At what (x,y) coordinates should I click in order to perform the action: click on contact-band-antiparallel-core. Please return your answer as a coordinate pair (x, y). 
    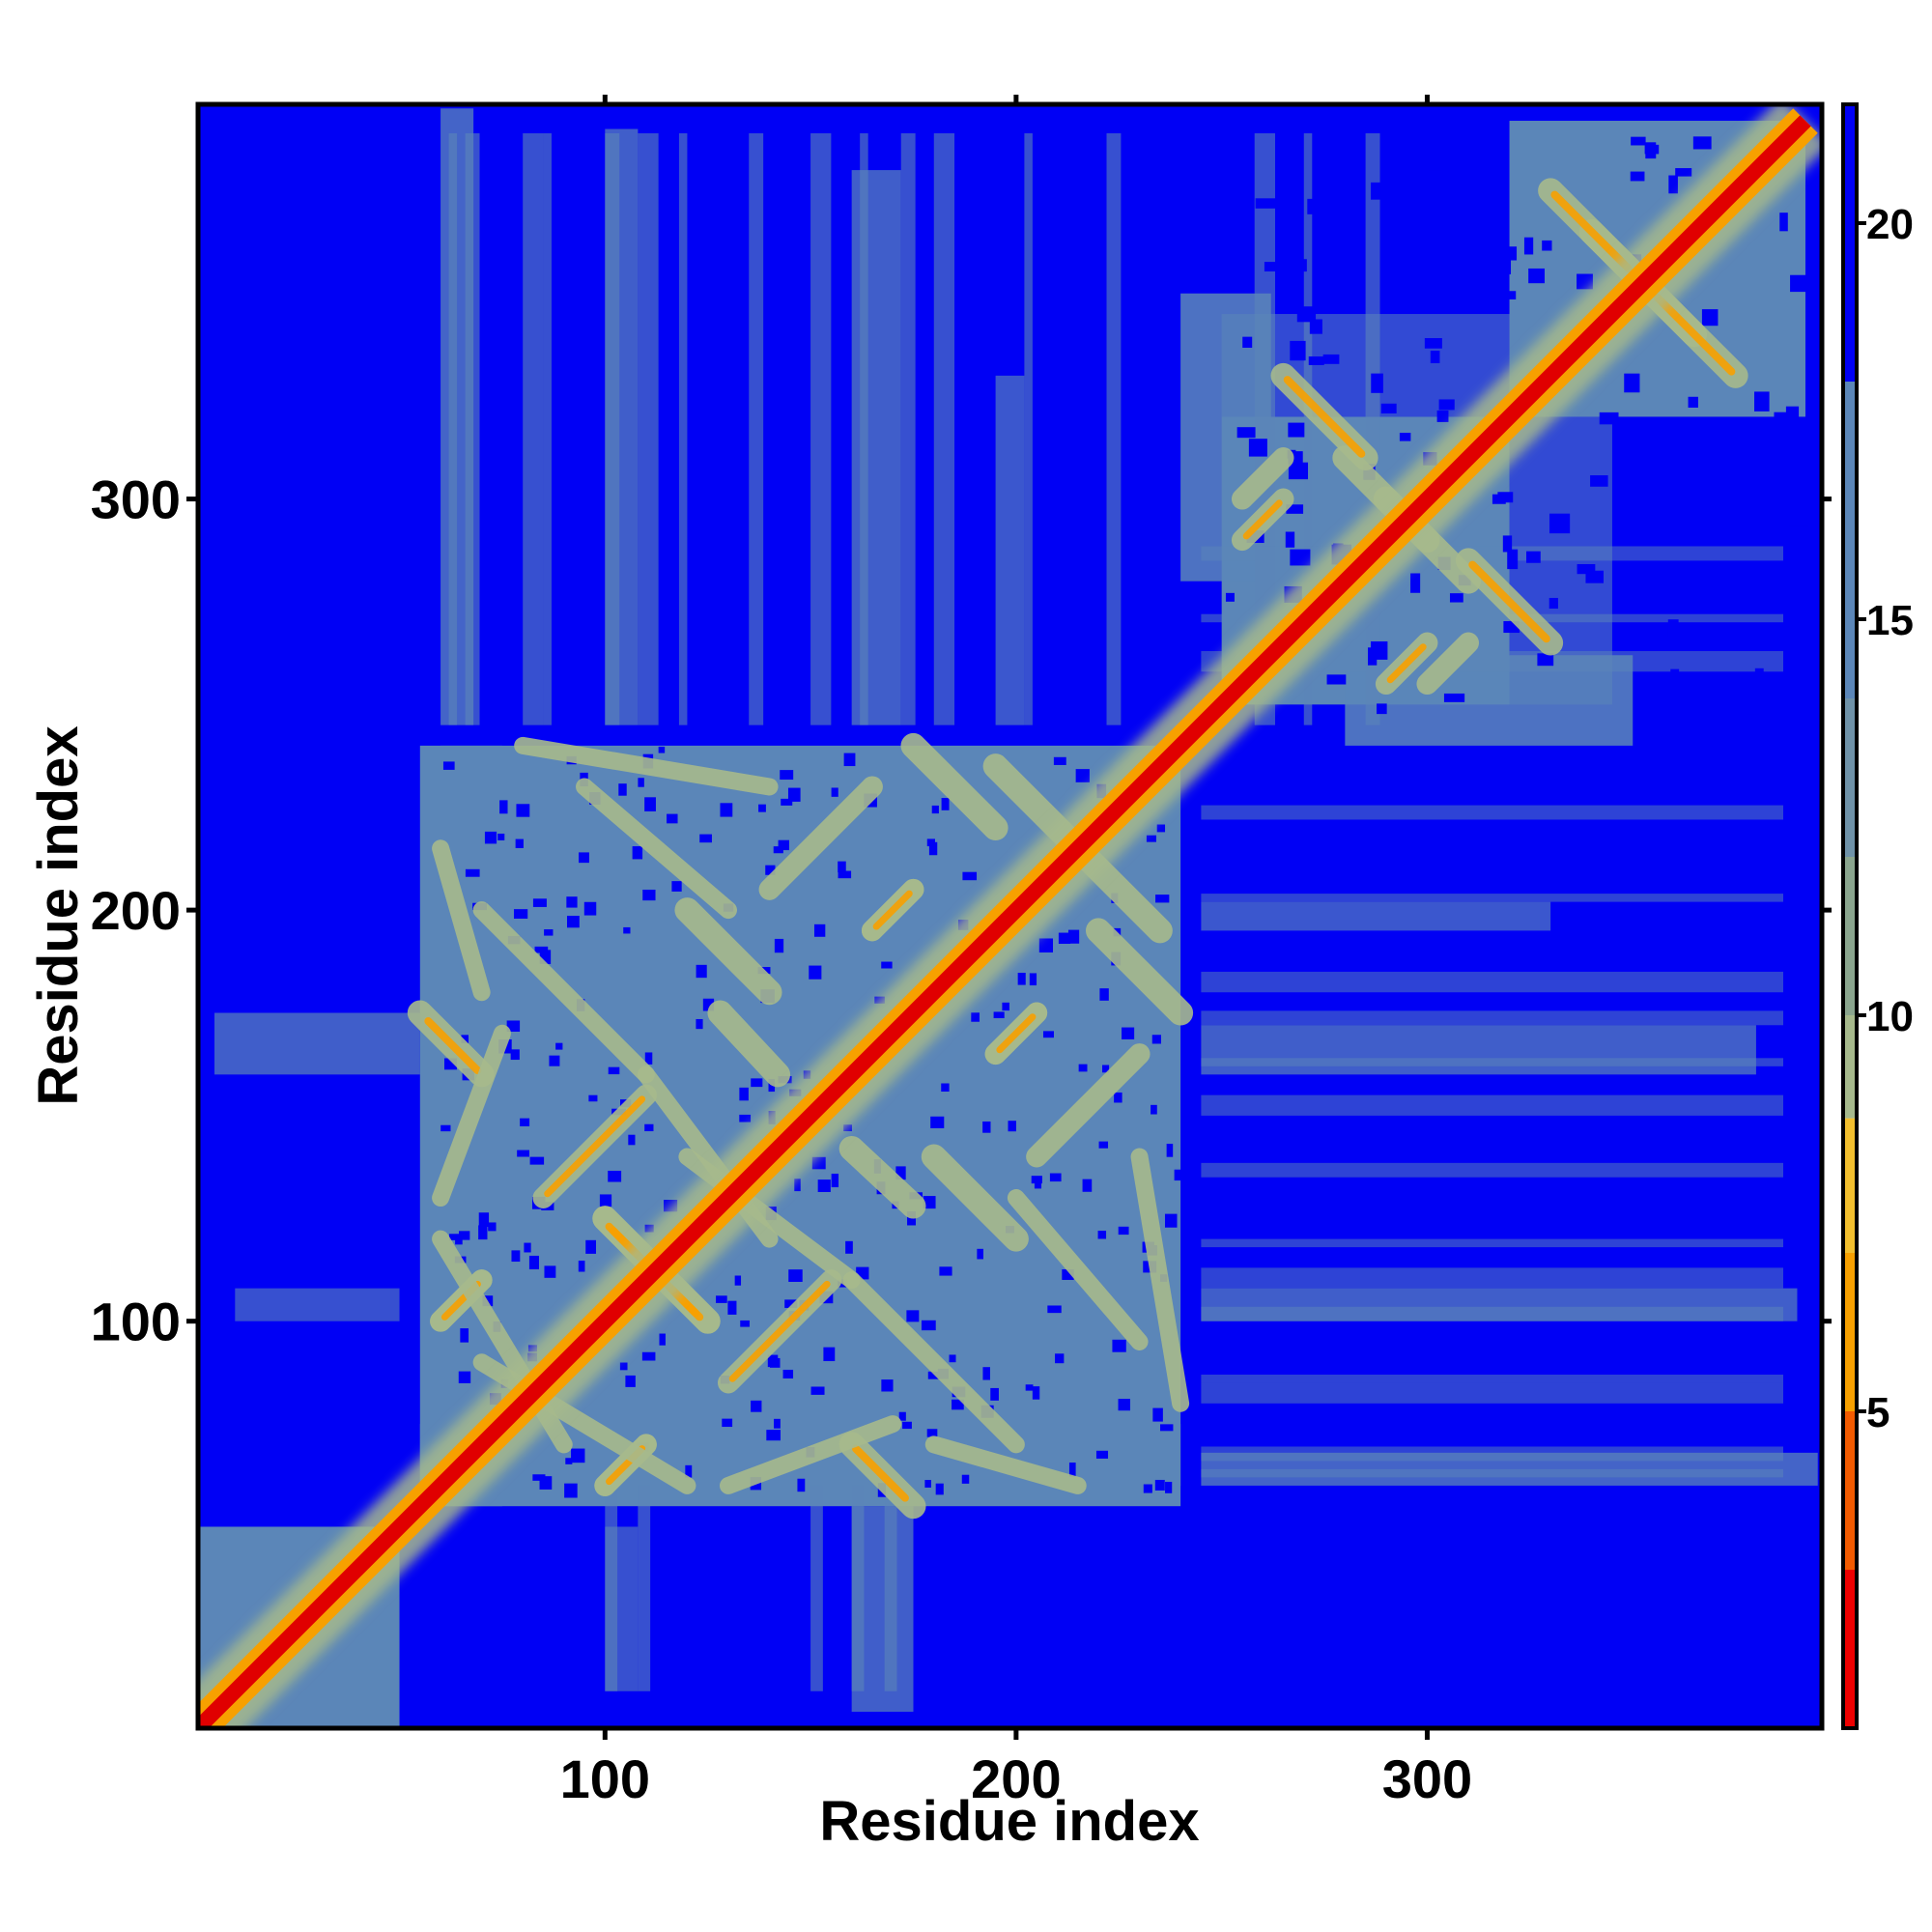
    Looking at the image, I should click on (1509, 601).